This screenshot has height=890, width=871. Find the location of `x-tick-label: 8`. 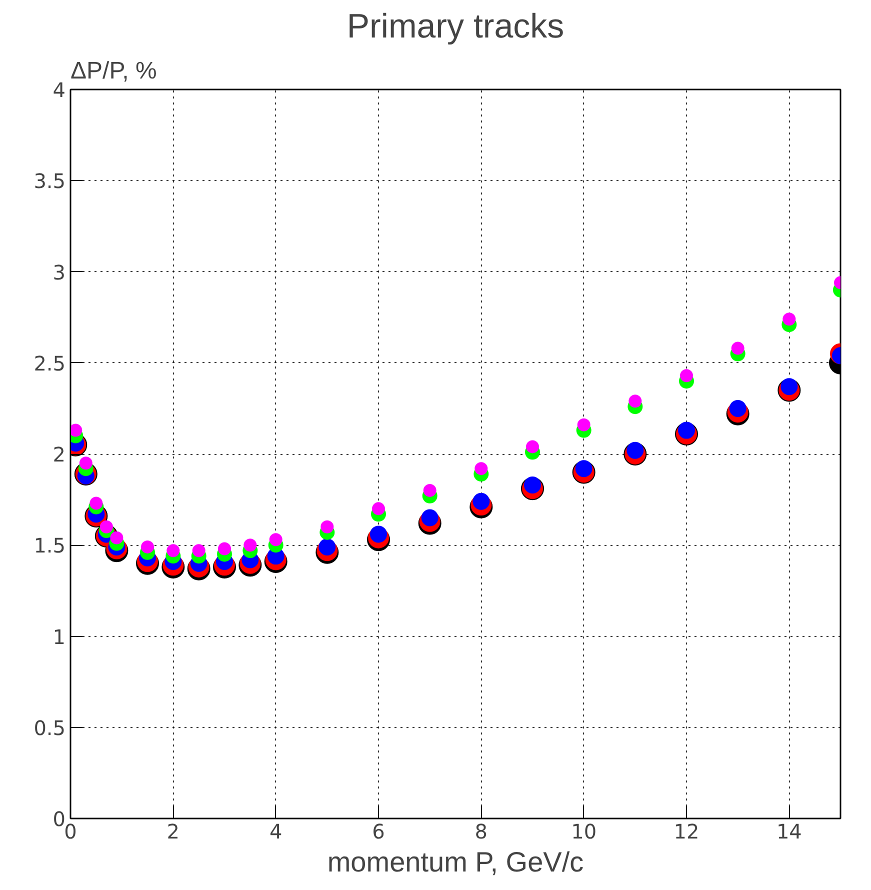

x-tick-label: 8 is located at coordinates (481, 832).